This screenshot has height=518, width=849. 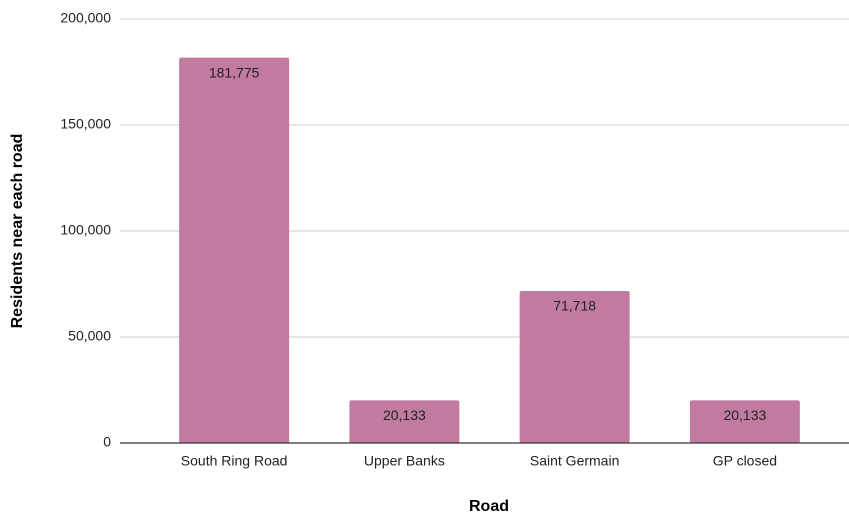 I want to click on y-tick-label: 200,000, so click(x=85, y=18).